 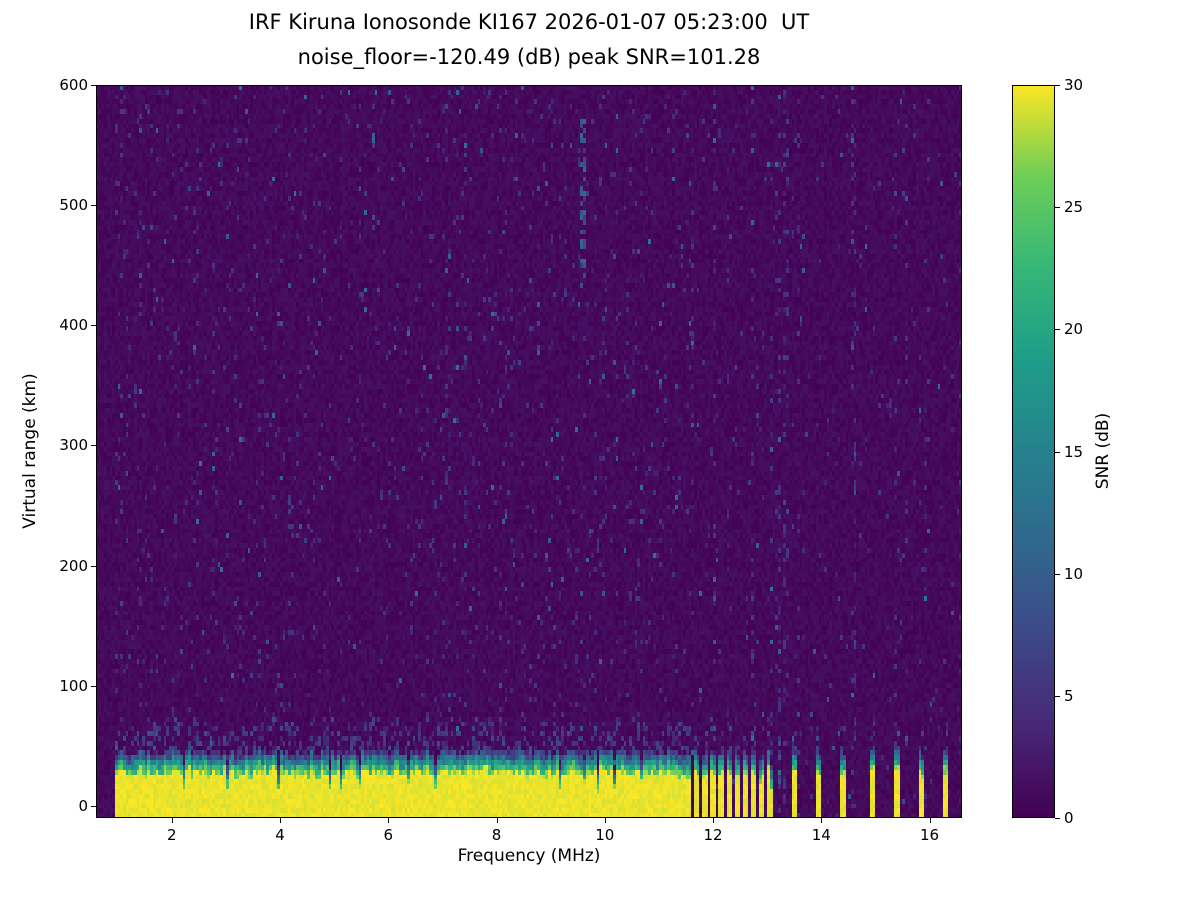 I want to click on y-tick-label: 600, so click(x=73, y=85).